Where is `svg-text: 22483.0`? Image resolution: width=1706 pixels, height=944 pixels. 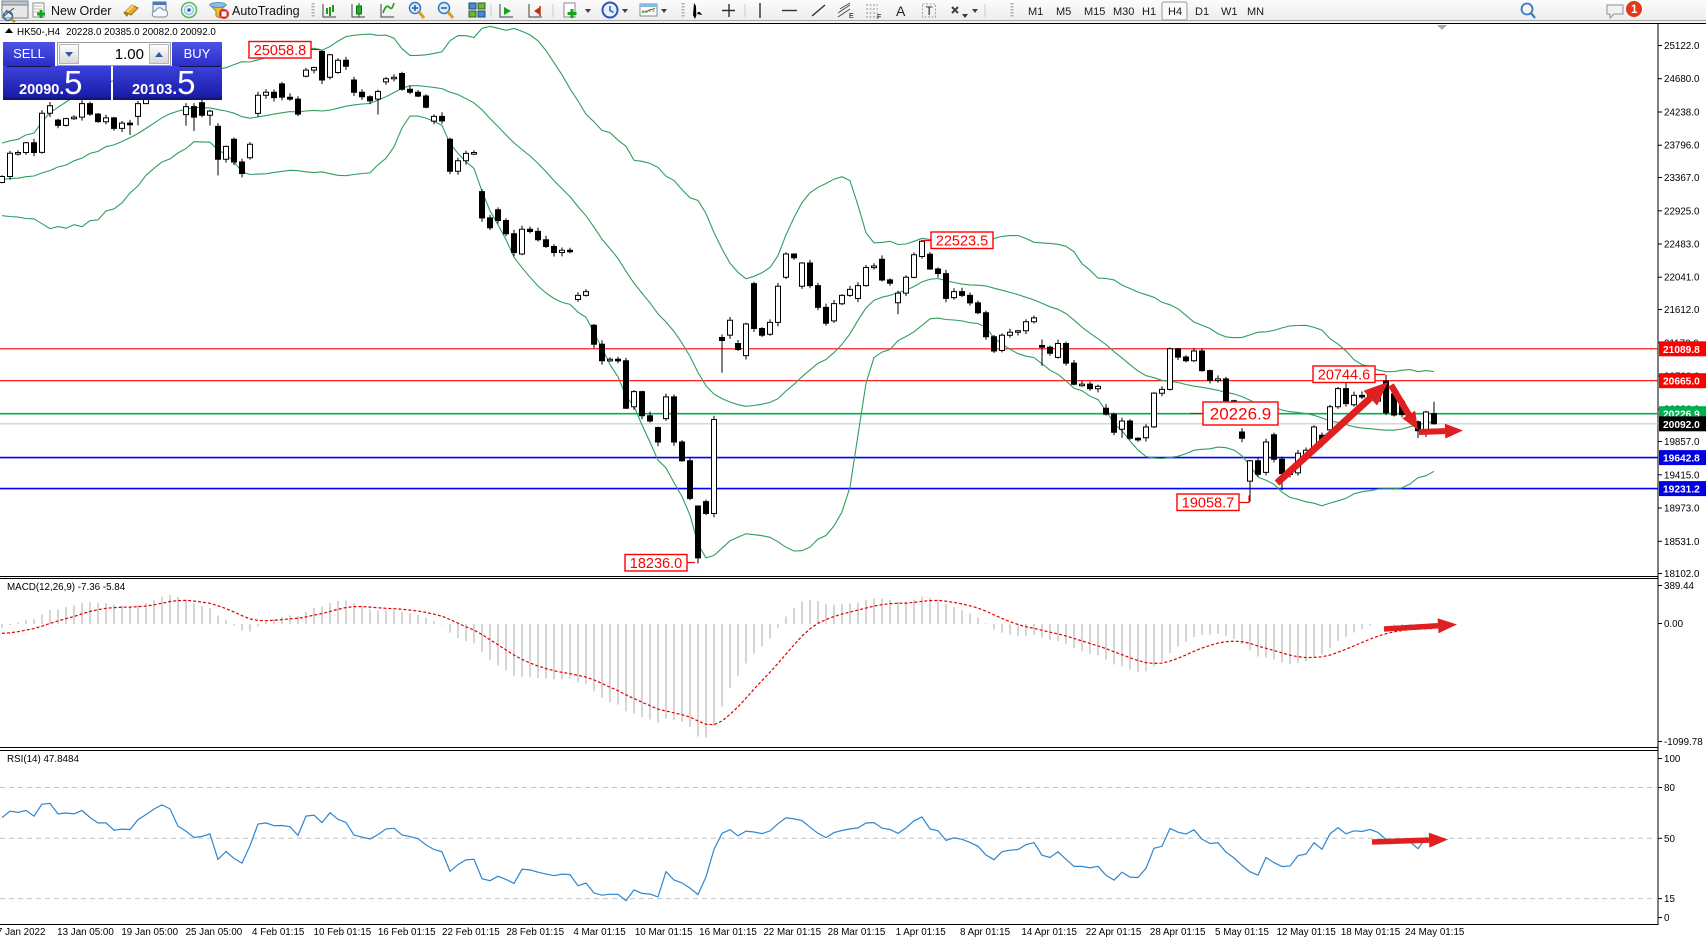 svg-text: 22483.0 is located at coordinates (1682, 245).